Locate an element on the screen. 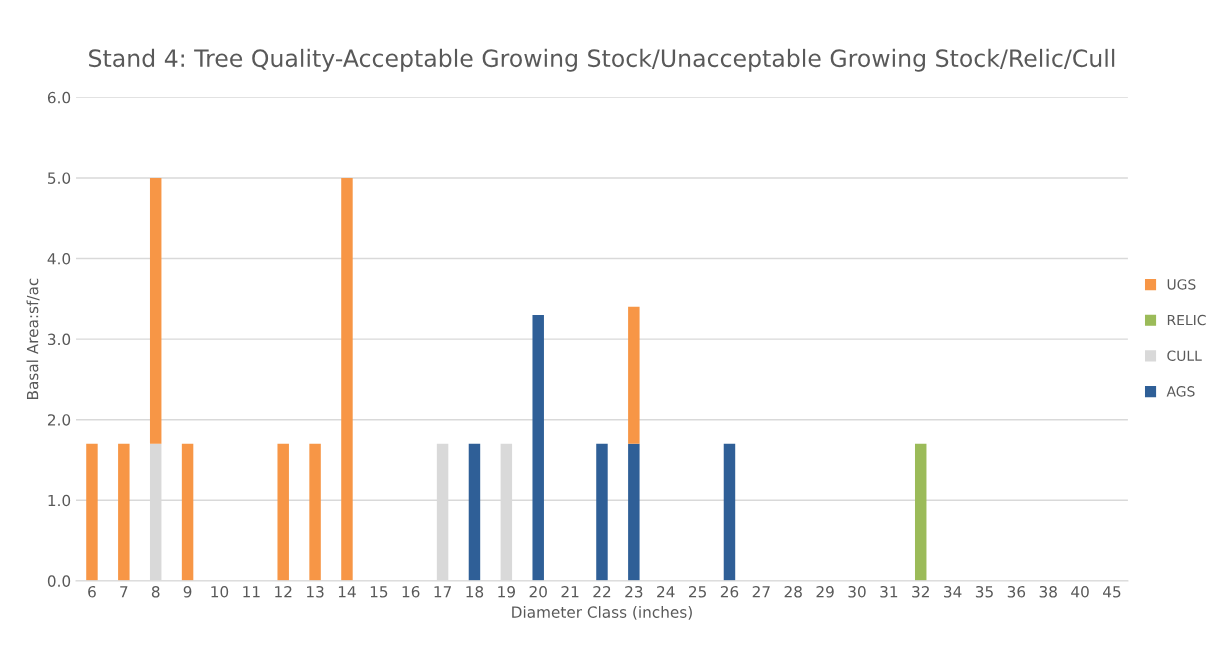  x-tick-label: 6 is located at coordinates (92, 591).